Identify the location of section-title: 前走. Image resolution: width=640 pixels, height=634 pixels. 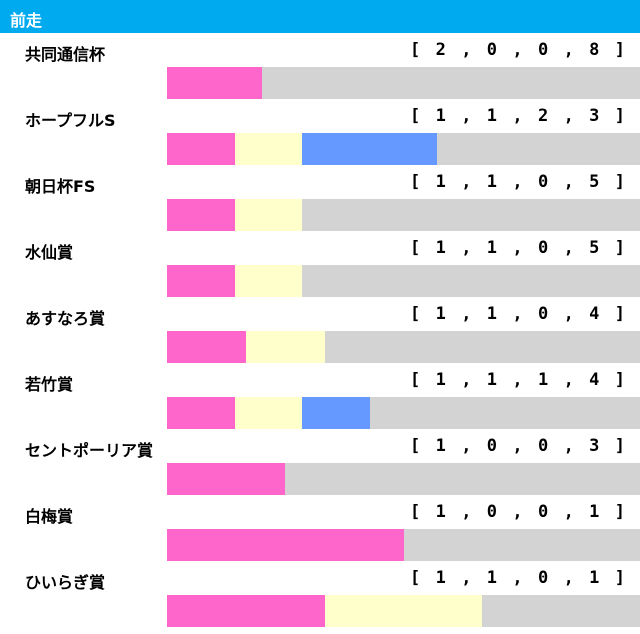
(26, 20).